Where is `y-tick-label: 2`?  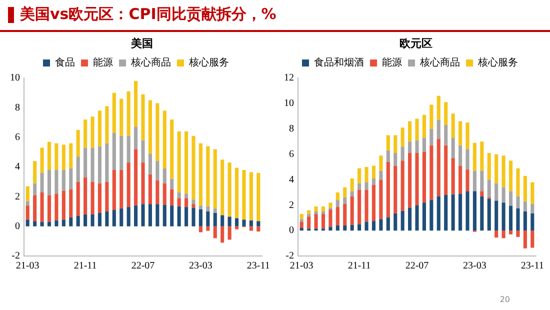
y-tick-label: 2 is located at coordinates (17, 196).